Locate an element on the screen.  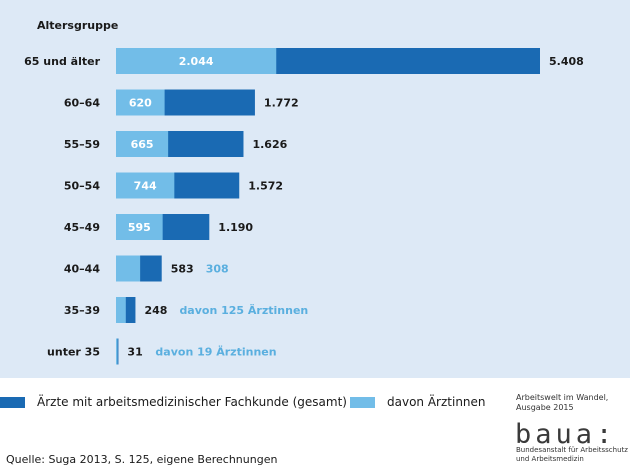
value-label-female: 308 is located at coordinates (217, 269).